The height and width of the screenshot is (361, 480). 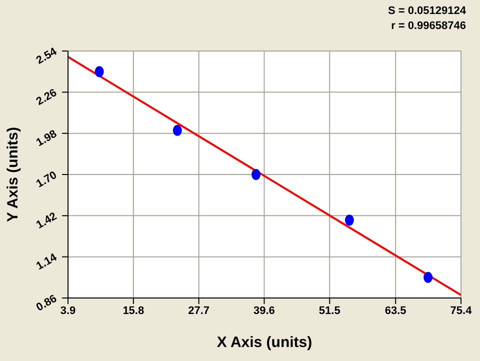 I want to click on x-tick-label: 75.4, so click(x=461, y=310).